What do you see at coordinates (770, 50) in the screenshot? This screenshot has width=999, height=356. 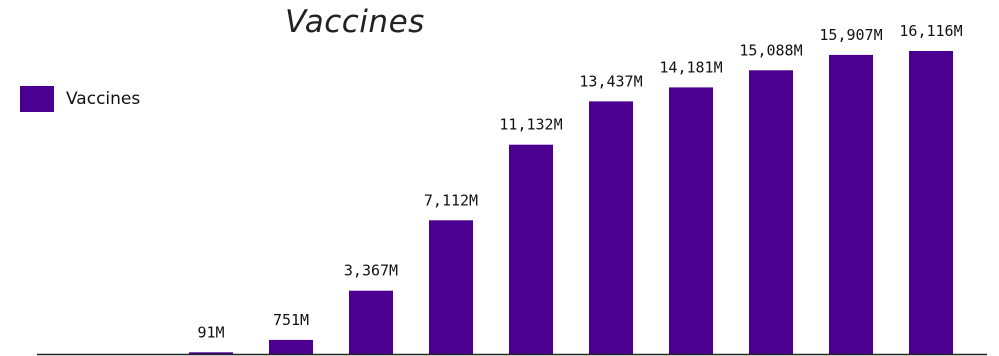 I see `bar-label-9: 15,088M` at bounding box center [770, 50].